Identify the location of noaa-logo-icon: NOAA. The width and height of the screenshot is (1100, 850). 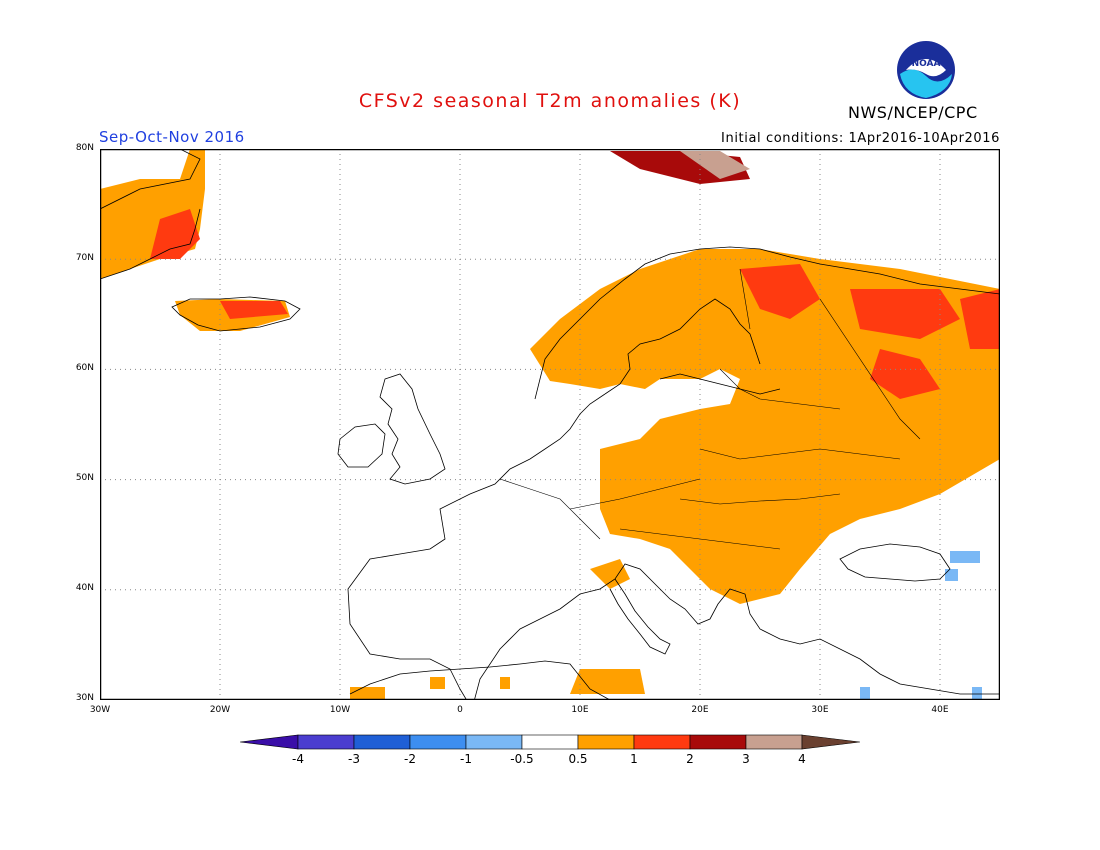
(926, 70).